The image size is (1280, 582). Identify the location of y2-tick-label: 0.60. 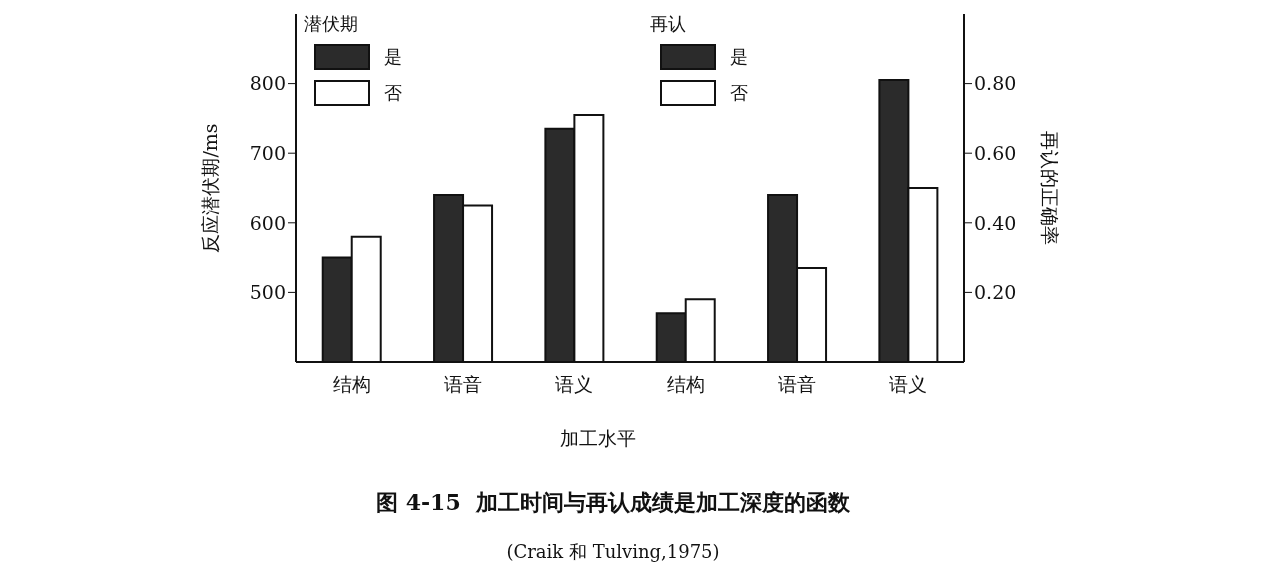
(995, 152).